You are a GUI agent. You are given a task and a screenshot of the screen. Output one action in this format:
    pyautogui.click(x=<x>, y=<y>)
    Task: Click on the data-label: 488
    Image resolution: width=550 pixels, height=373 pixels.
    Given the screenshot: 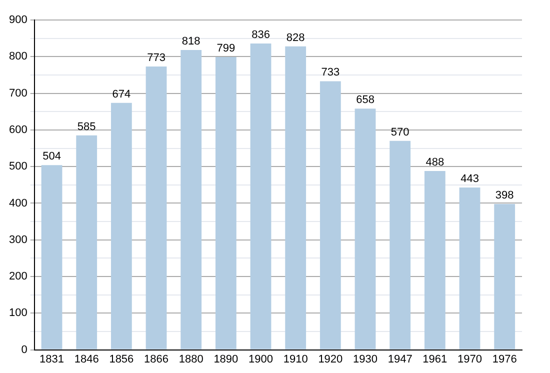 What is the action you would take?
    pyautogui.click(x=435, y=162)
    